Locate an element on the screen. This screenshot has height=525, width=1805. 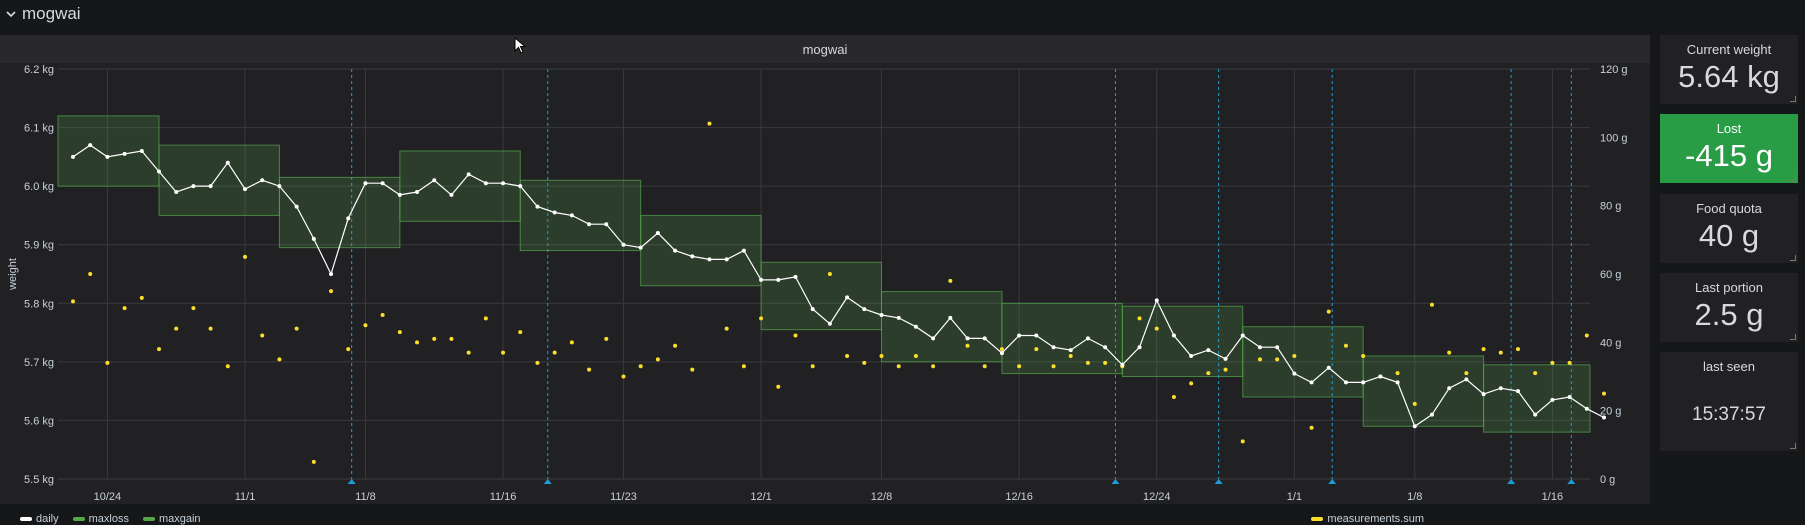
legend-item-daily: daily is located at coordinates (39, 519).